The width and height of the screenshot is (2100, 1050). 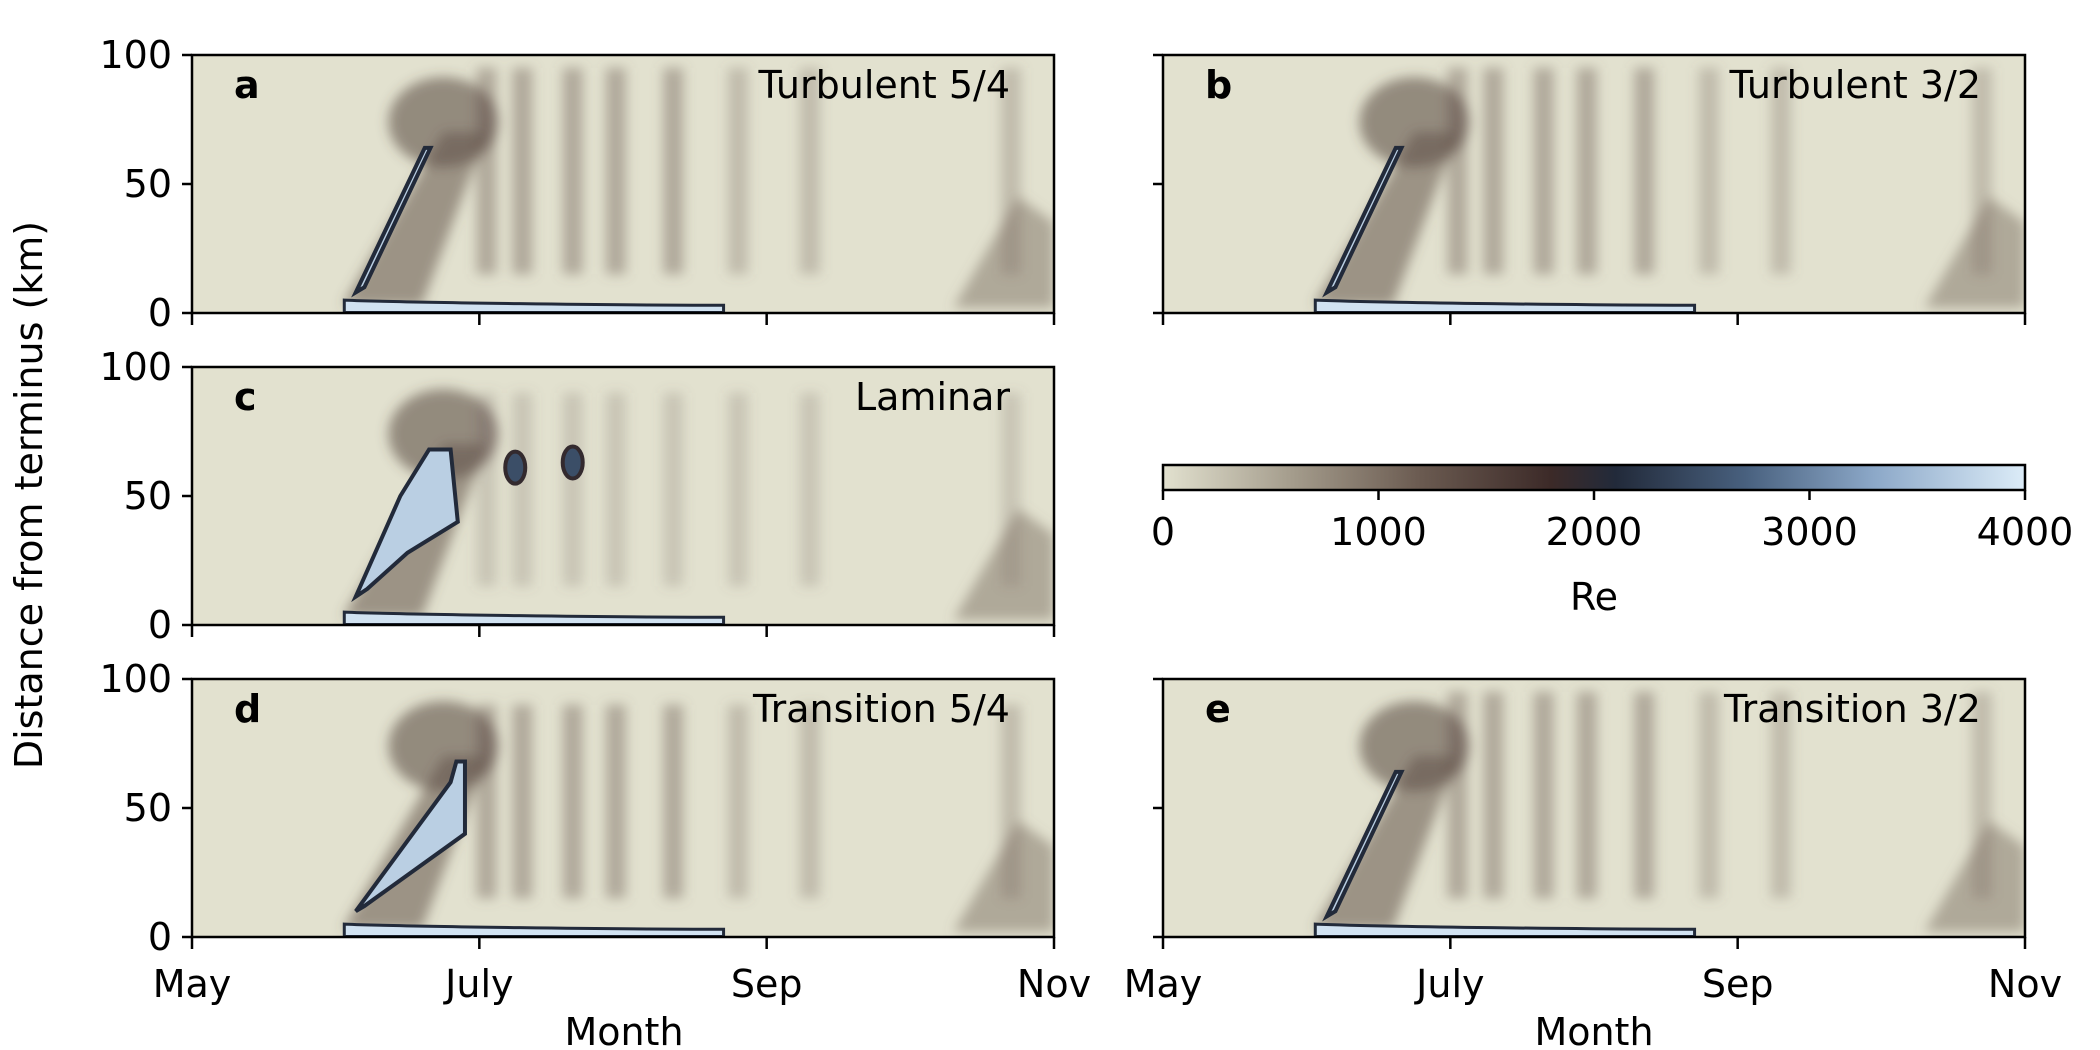 What do you see at coordinates (1854, 85) in the screenshot?
I see `panel-title: Turbulent 3/2` at bounding box center [1854, 85].